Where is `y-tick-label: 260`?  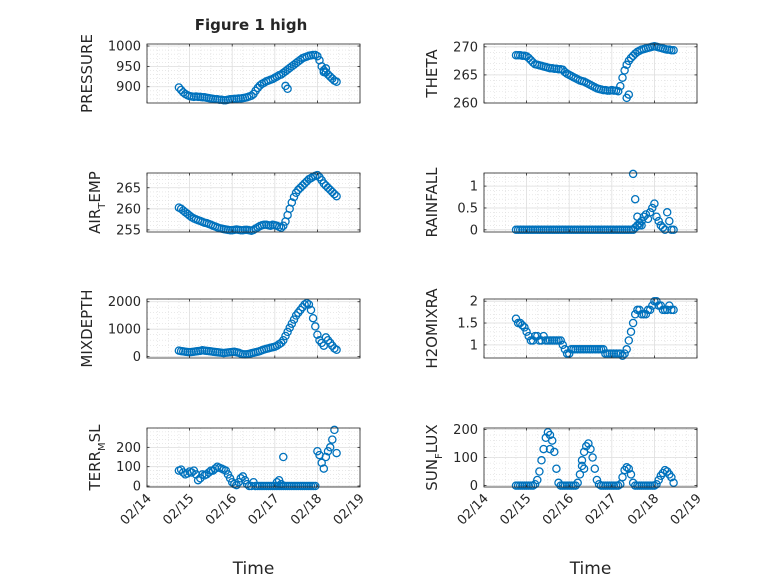 y-tick-label: 260 is located at coordinates (465, 104).